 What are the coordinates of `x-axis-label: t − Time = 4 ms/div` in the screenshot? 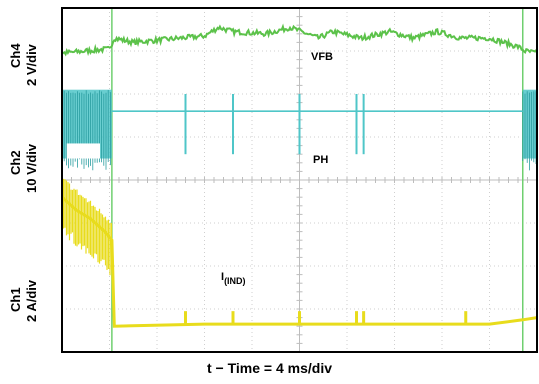 It's located at (269, 368).